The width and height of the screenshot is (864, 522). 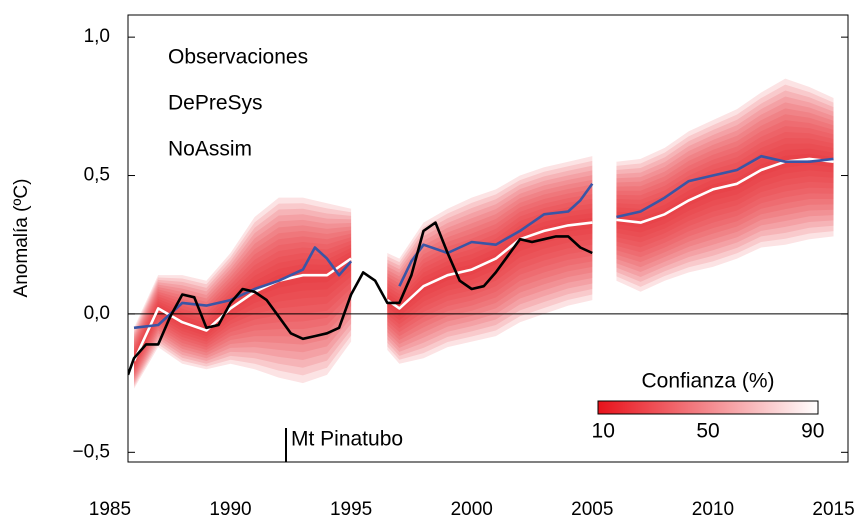 What do you see at coordinates (97, 36) in the screenshot?
I see `y-tick-label: 1,0` at bounding box center [97, 36].